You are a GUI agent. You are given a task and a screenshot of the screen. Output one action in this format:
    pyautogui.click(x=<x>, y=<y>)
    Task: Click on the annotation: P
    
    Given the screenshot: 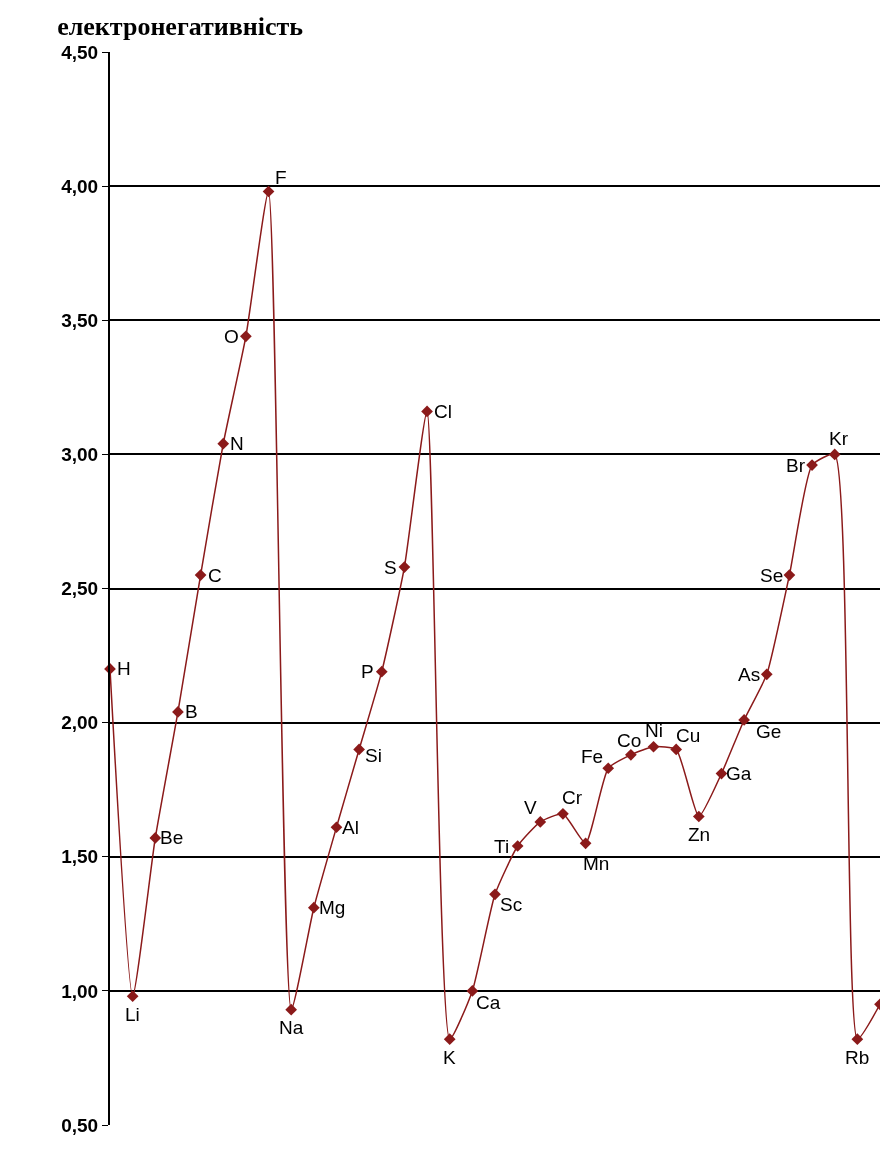 What is the action you would take?
    pyautogui.click(x=367, y=671)
    